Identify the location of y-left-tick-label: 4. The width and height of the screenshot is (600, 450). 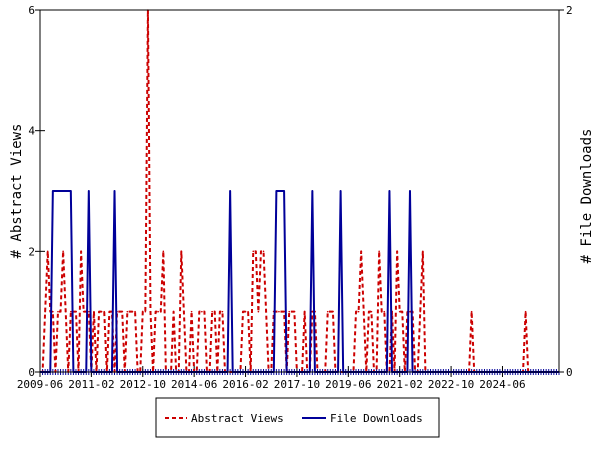
(31, 131).